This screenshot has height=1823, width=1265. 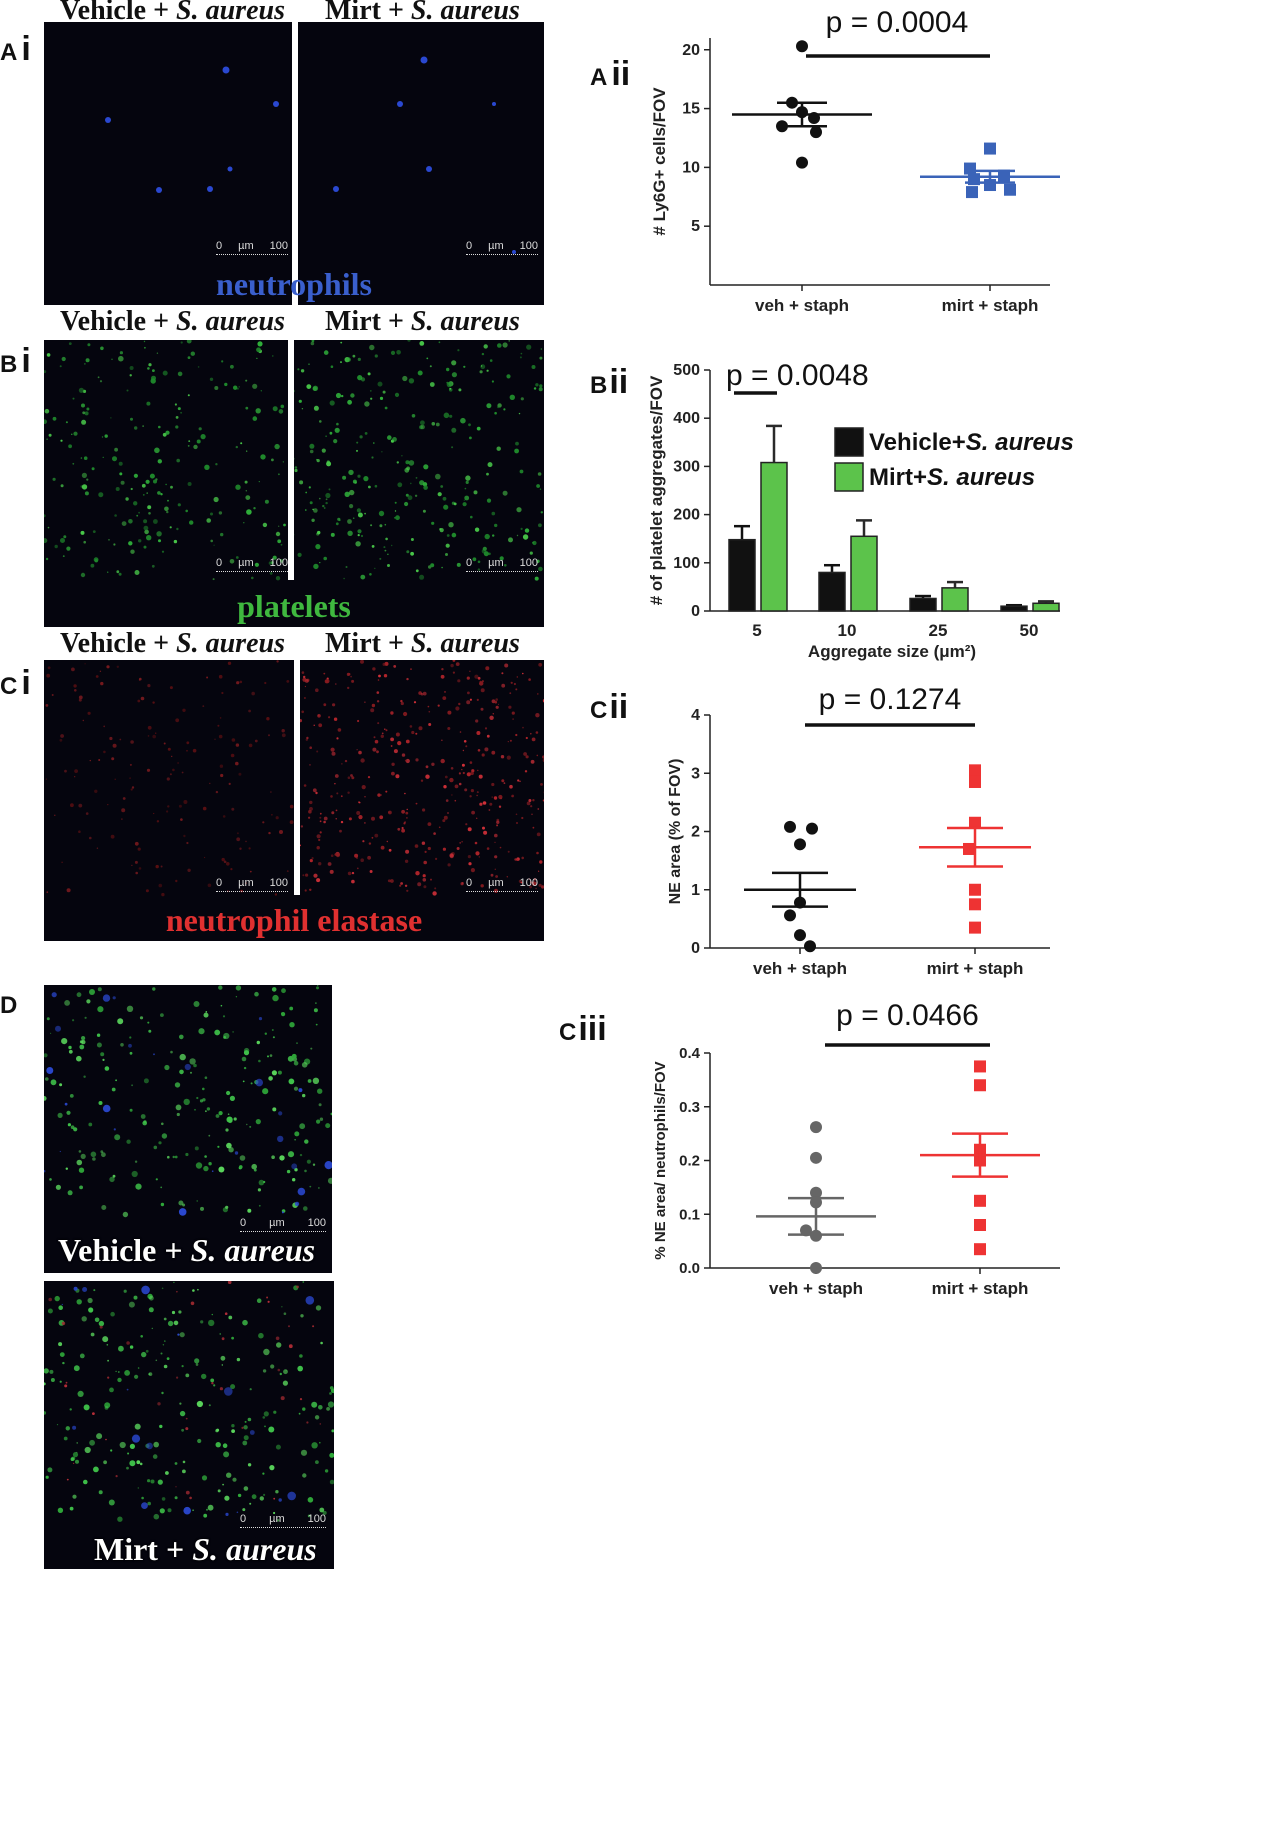 I want to click on data-point, so click(x=790, y=826).